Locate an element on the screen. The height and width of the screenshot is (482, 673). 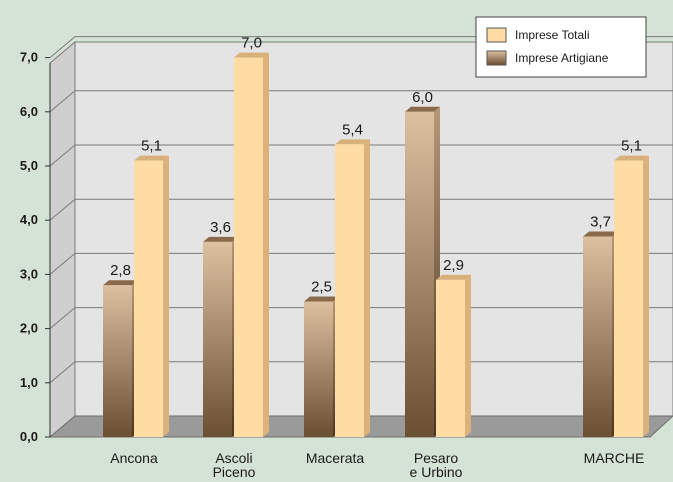
y-tick-label: 2,0 is located at coordinates (29, 328).